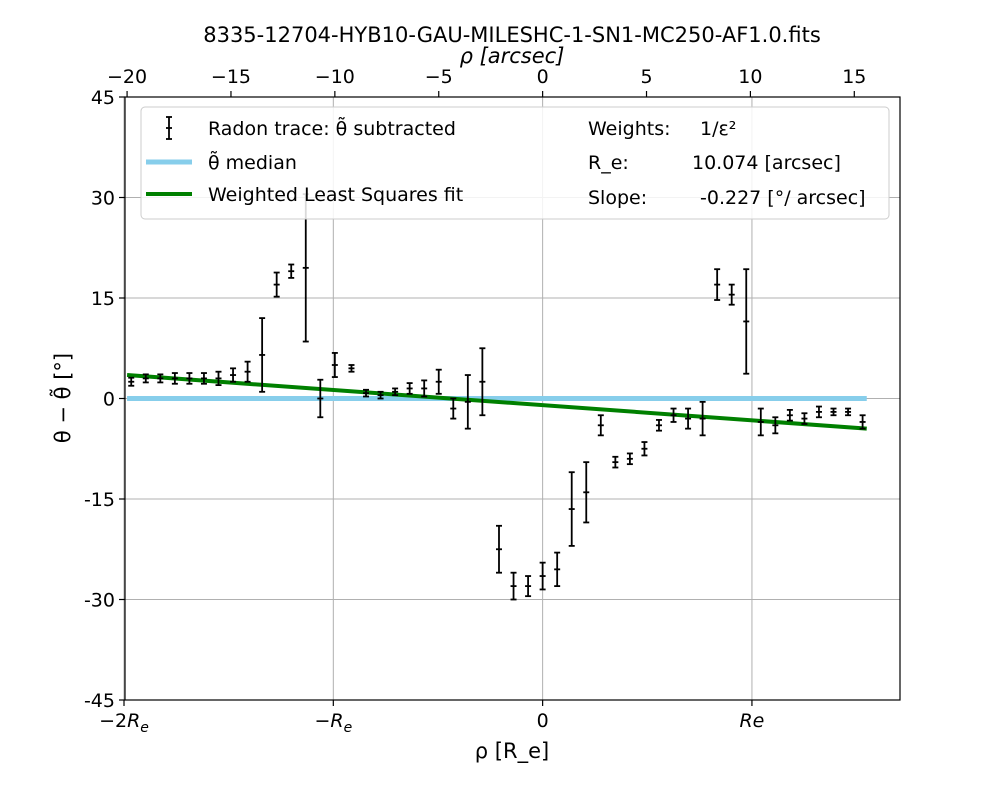 The image size is (1000, 800). What do you see at coordinates (99, 601) in the screenshot?
I see `y-tick-label: -30` at bounding box center [99, 601].